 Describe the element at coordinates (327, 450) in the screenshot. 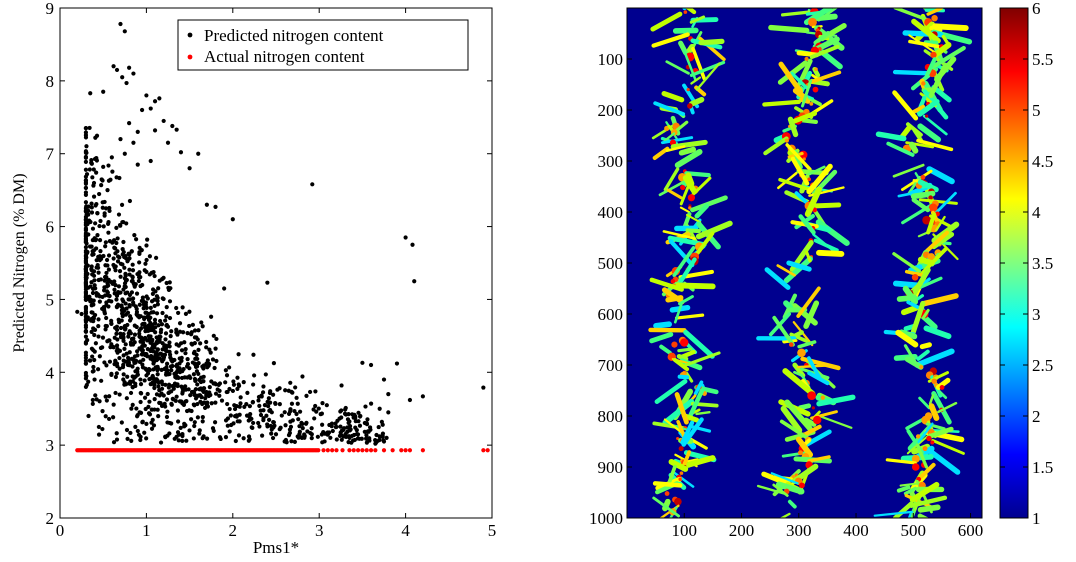

I see `actual-point` at that location.